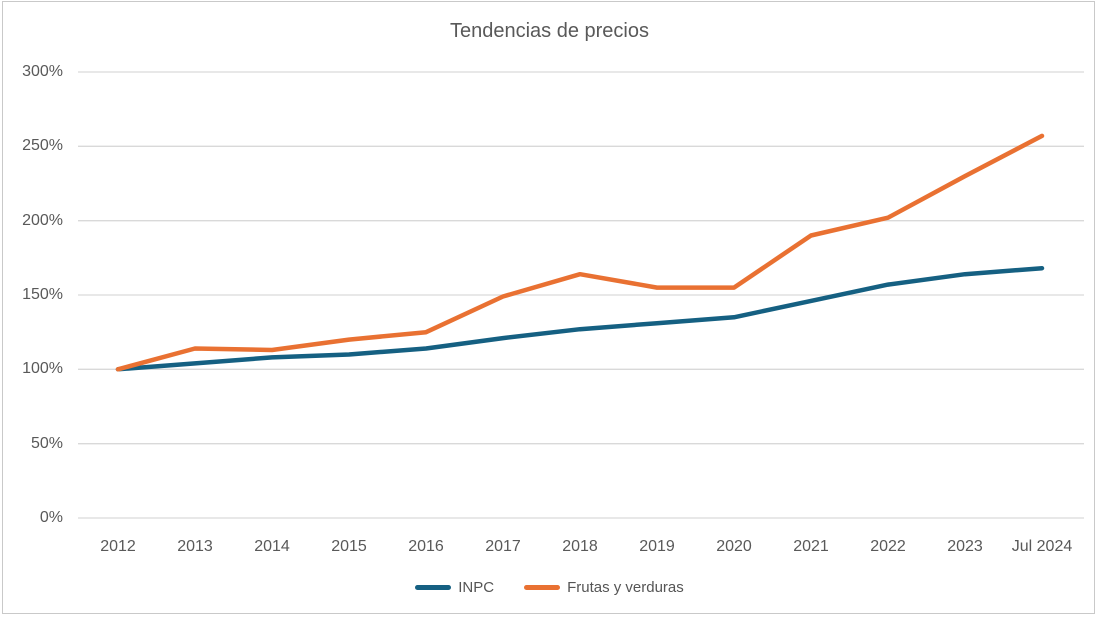  I want to click on x-tick-label: 2018, so click(580, 546).